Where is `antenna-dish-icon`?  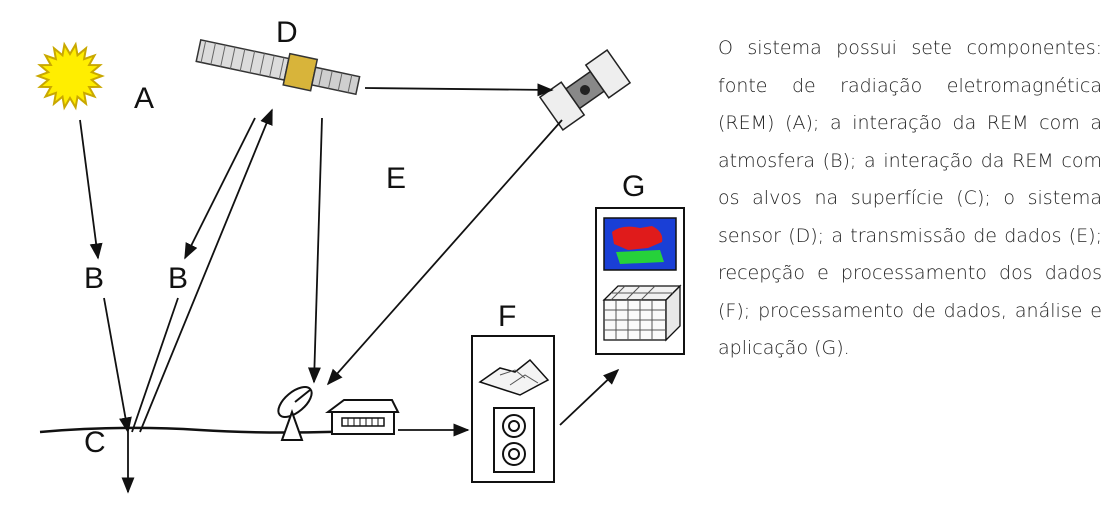
antenna-dish-icon is located at coordinates (295, 413).